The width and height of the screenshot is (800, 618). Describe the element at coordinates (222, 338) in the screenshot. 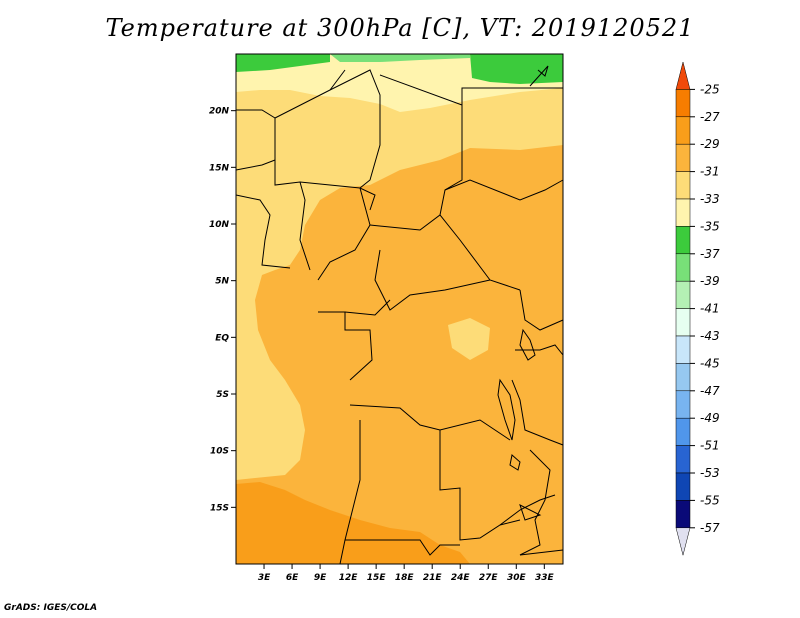

I see `lat-tick-label: EQ` at that location.